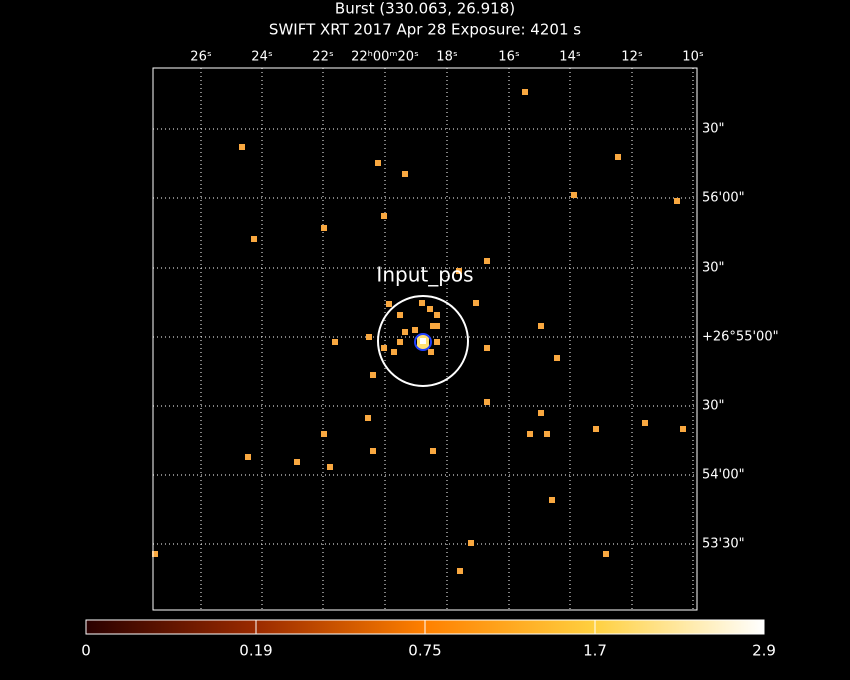  I want to click on colorbar-ticks, so click(425, 627).